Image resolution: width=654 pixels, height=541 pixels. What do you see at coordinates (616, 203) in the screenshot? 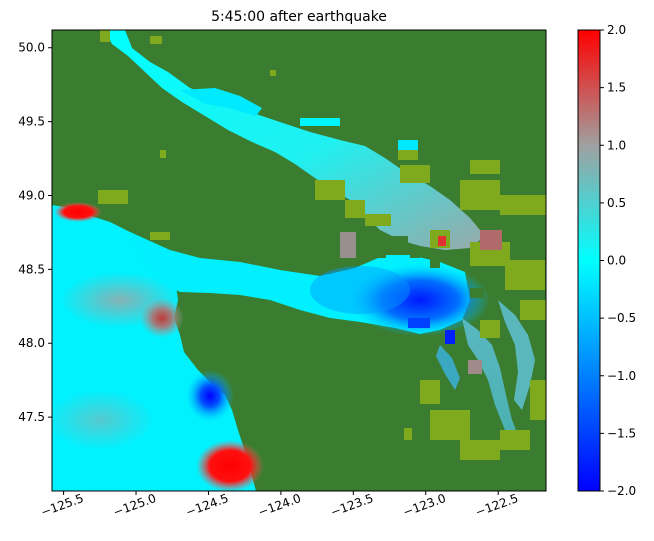
I see `colorbar-tick-label: 0.5` at bounding box center [616, 203].